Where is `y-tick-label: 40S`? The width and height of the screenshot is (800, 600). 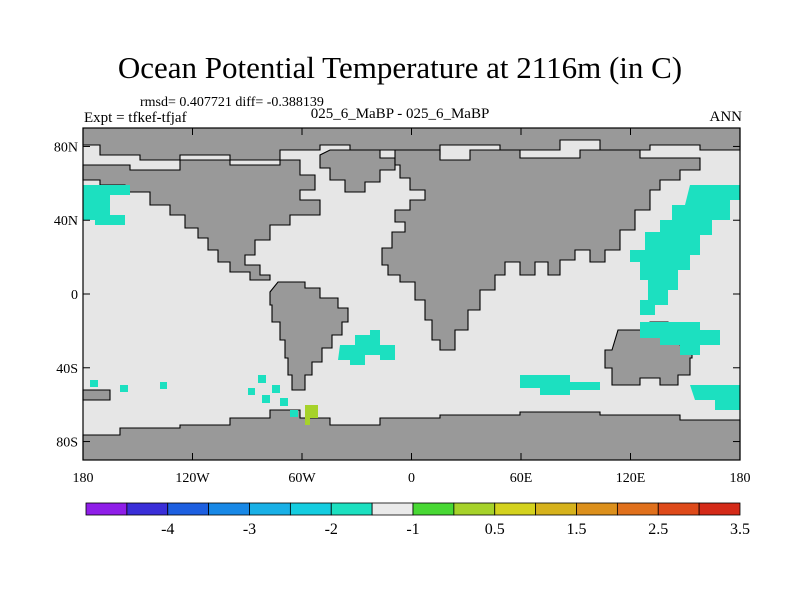
y-tick-label: 40S is located at coordinates (67, 369).